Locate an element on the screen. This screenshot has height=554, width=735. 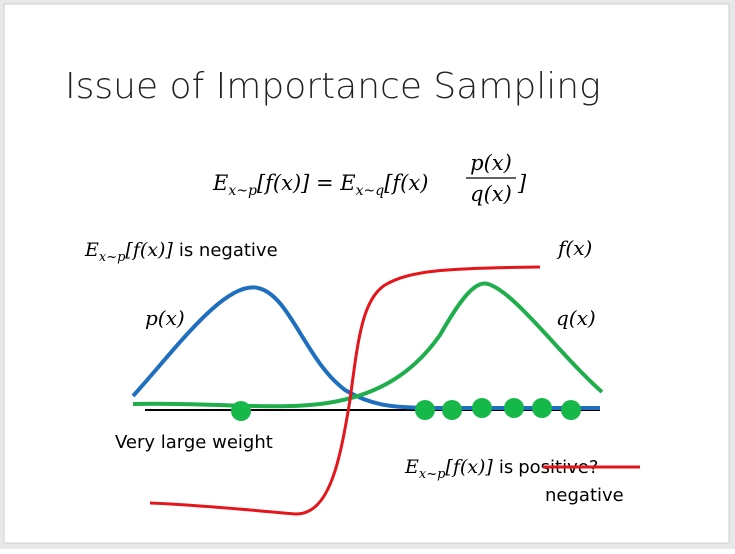
eq-part: [f(x)] = E is located at coordinates (306, 183).